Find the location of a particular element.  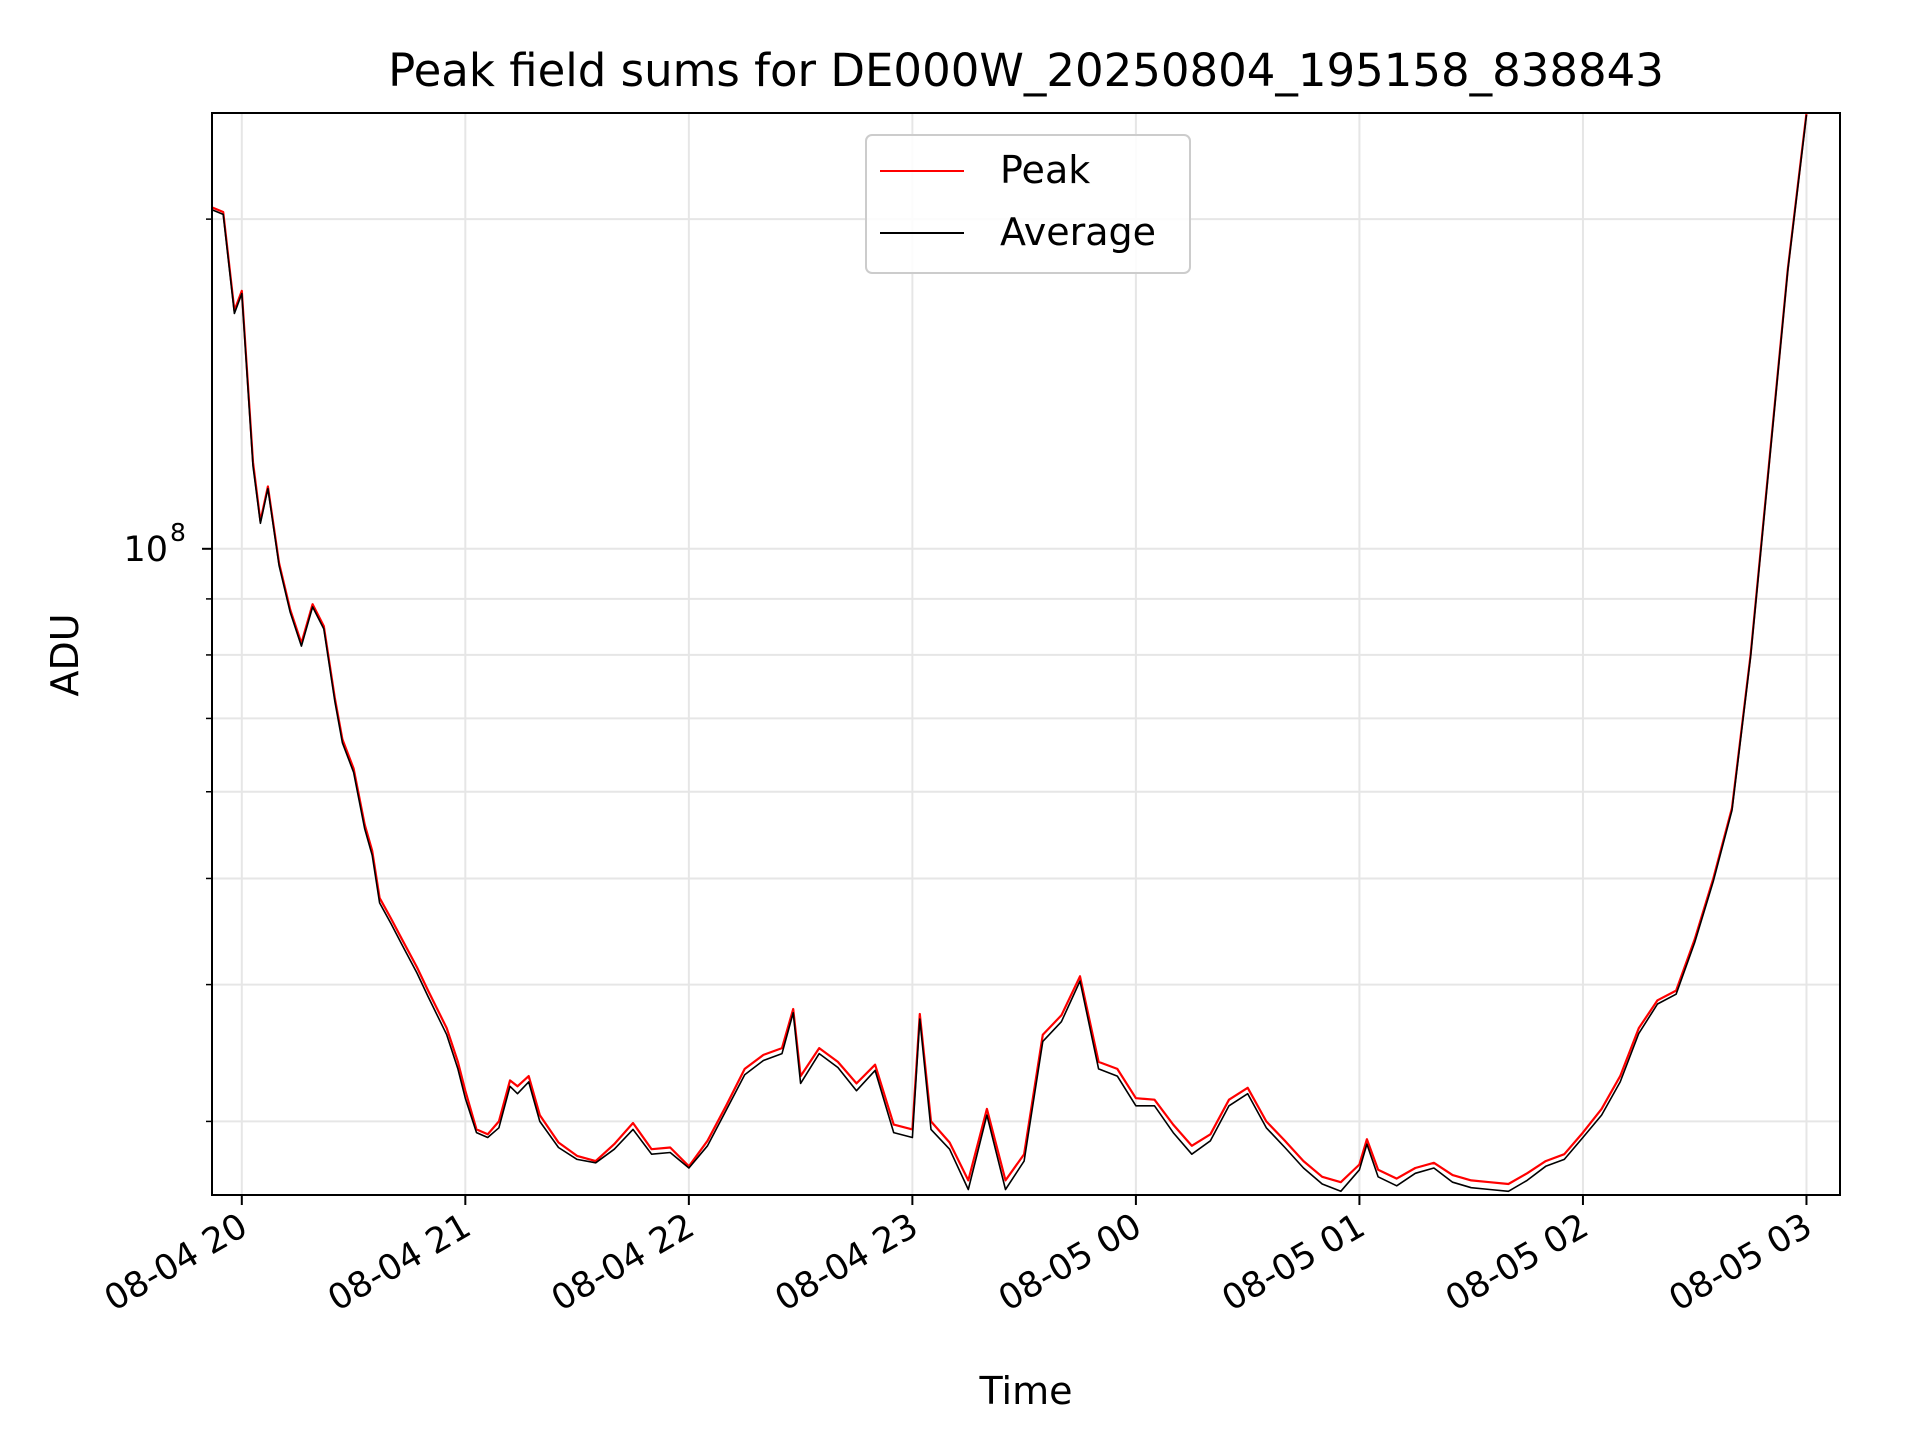

y-tick-exponent: 8 is located at coordinates (178, 532).